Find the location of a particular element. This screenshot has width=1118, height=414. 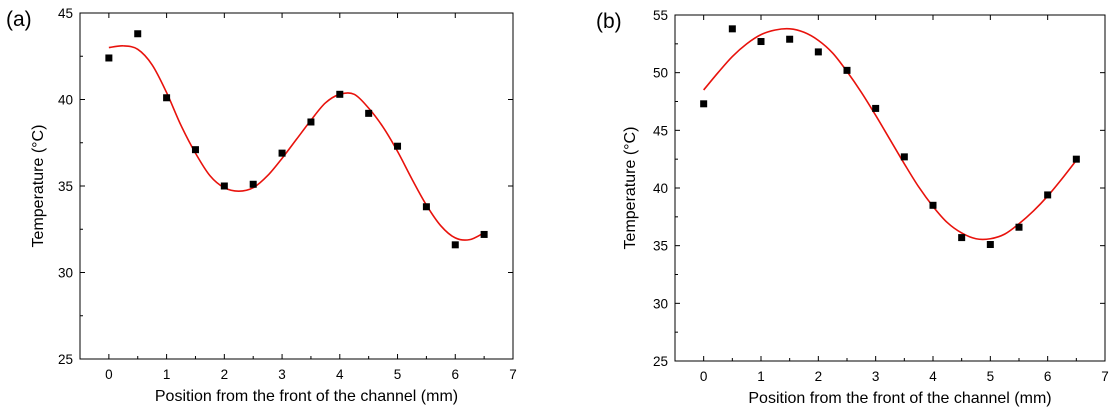

y-tick-label: 55 is located at coordinates (660, 15).